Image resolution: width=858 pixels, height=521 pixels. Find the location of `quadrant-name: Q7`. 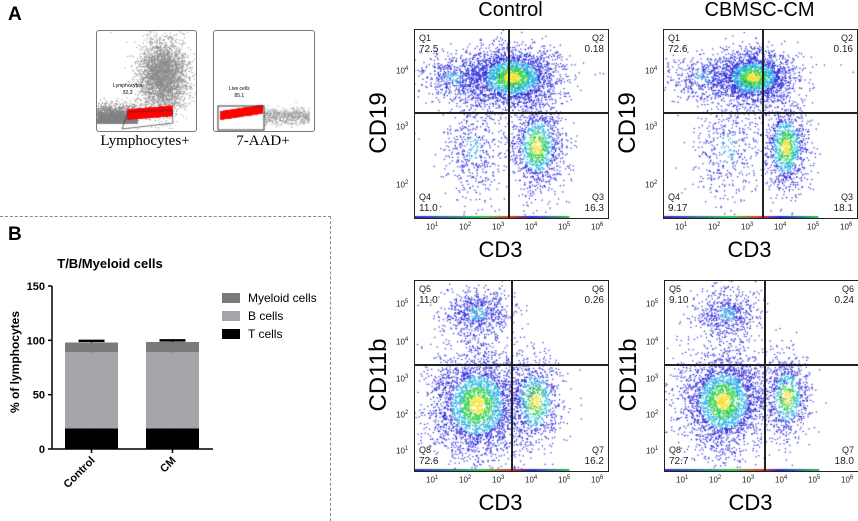

quadrant-name: Q7 is located at coordinates (847, 450).